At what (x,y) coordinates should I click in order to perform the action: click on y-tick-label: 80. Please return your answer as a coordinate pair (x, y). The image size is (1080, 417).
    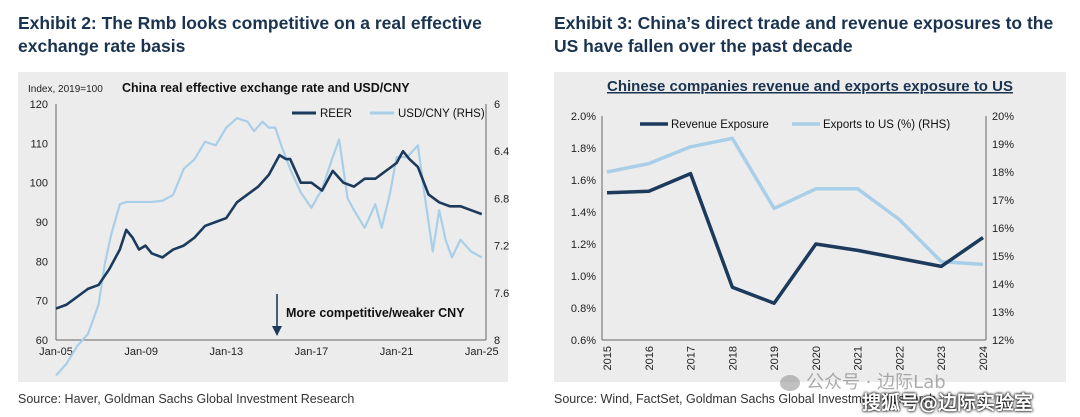
    Looking at the image, I should click on (42, 262).